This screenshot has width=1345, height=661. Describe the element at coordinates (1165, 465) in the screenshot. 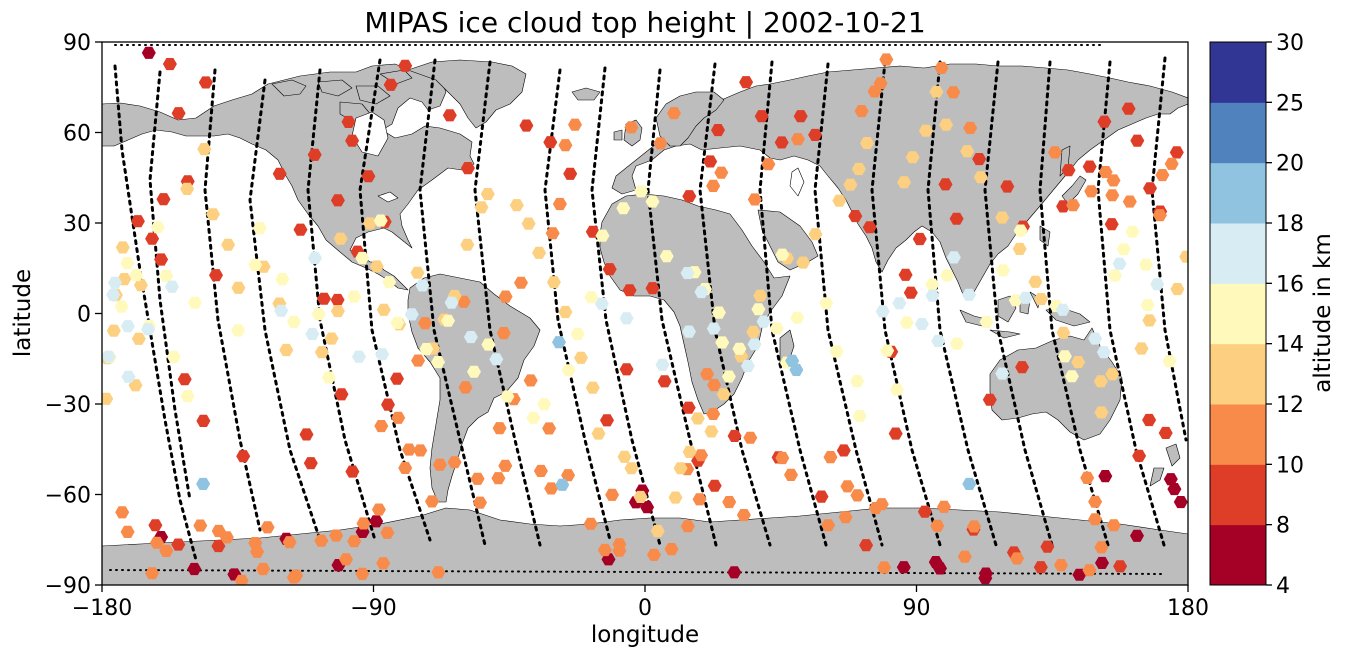

I see `new-zealand` at that location.